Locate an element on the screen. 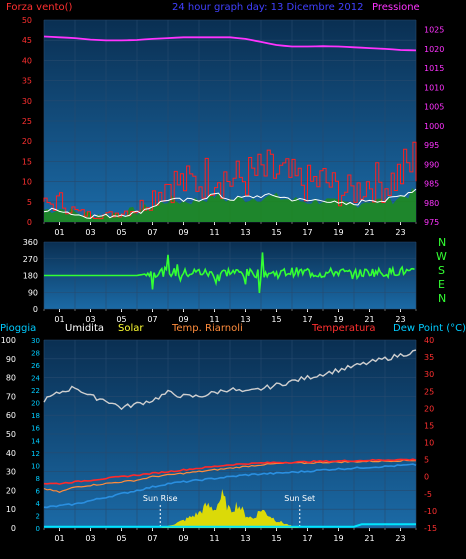 Image resolution: width=466 pixels, height=559 pixels. mid-xtick-label: 15 is located at coordinates (276, 319).